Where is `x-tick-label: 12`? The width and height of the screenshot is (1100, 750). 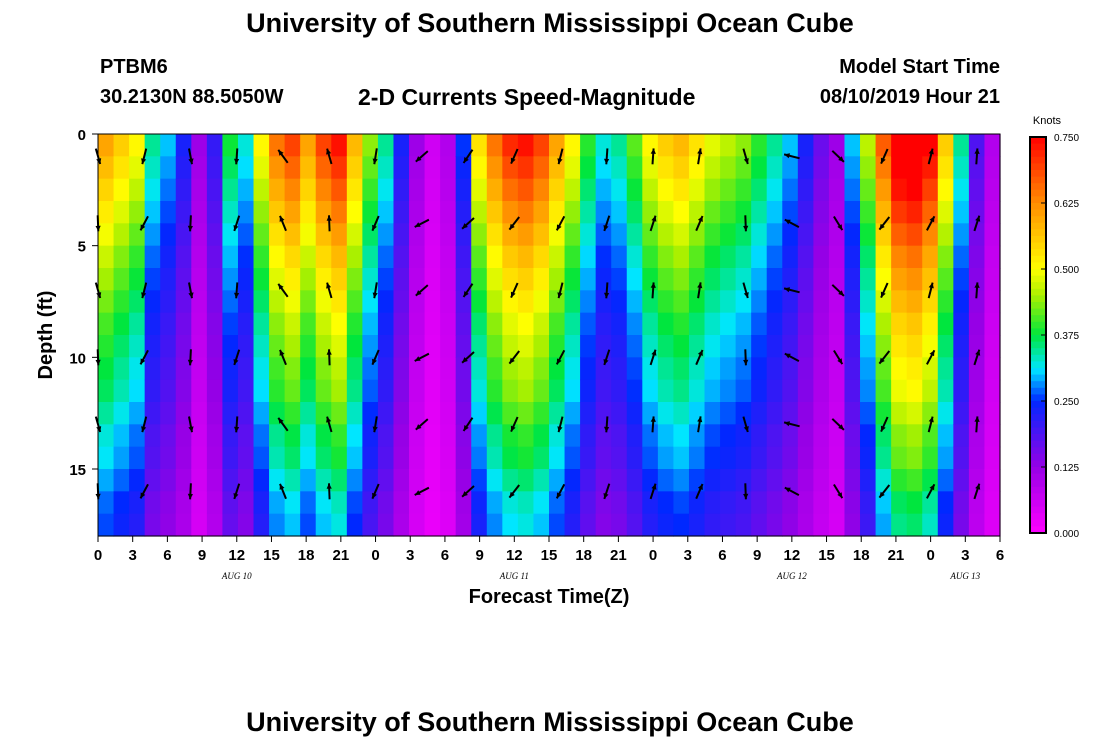
x-tick-label: 12 is located at coordinates (792, 555).